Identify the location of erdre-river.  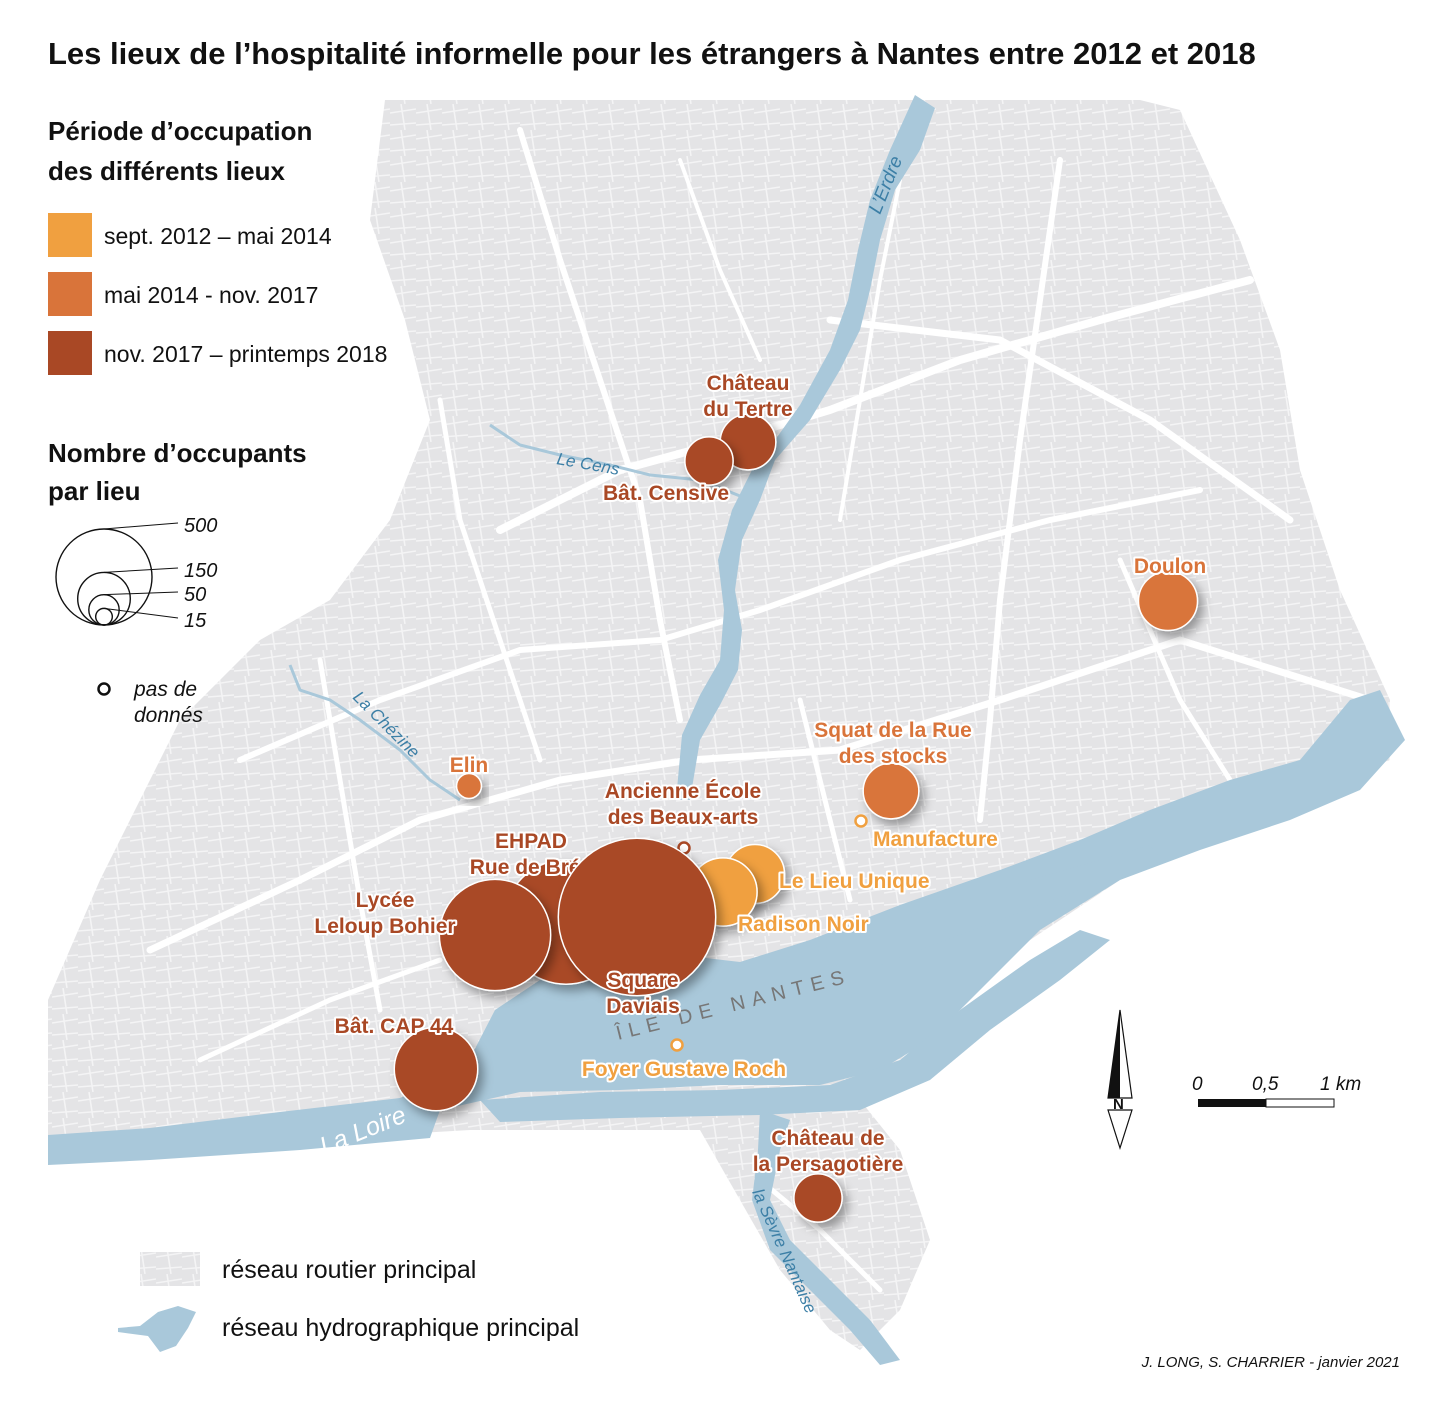
(805, 447).